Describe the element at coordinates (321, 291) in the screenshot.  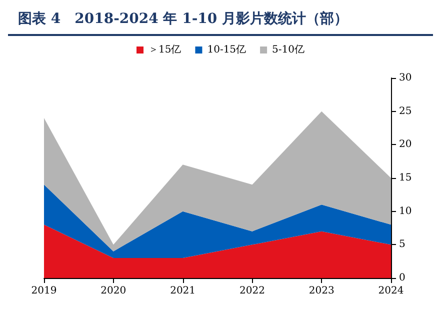
I see `x-tick-label: 2023` at that location.